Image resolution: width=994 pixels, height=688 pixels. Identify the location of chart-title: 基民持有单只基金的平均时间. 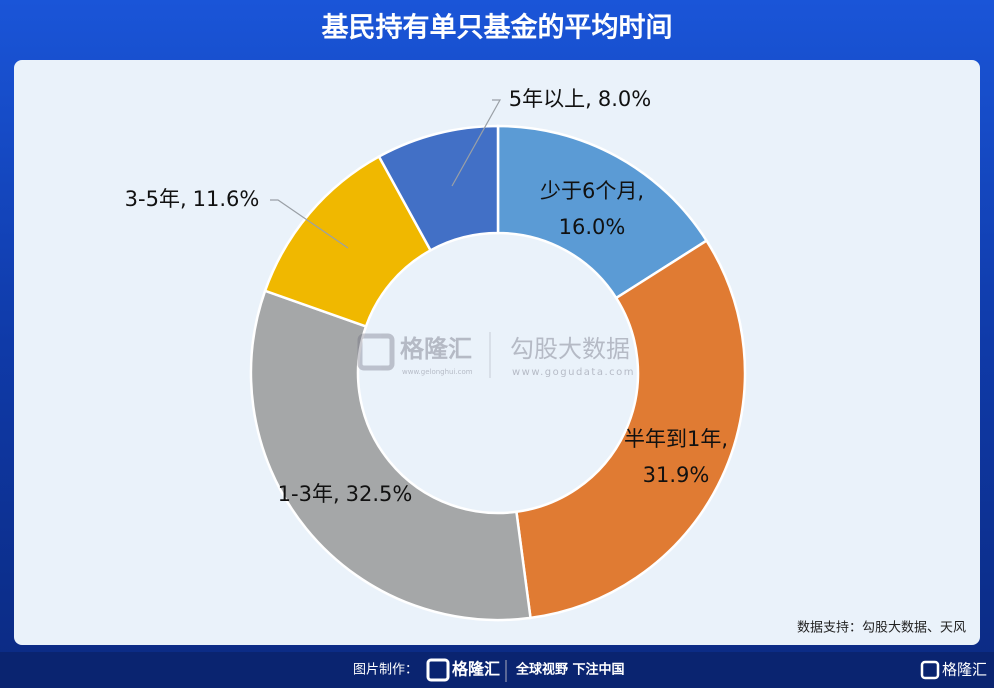
(497, 28).